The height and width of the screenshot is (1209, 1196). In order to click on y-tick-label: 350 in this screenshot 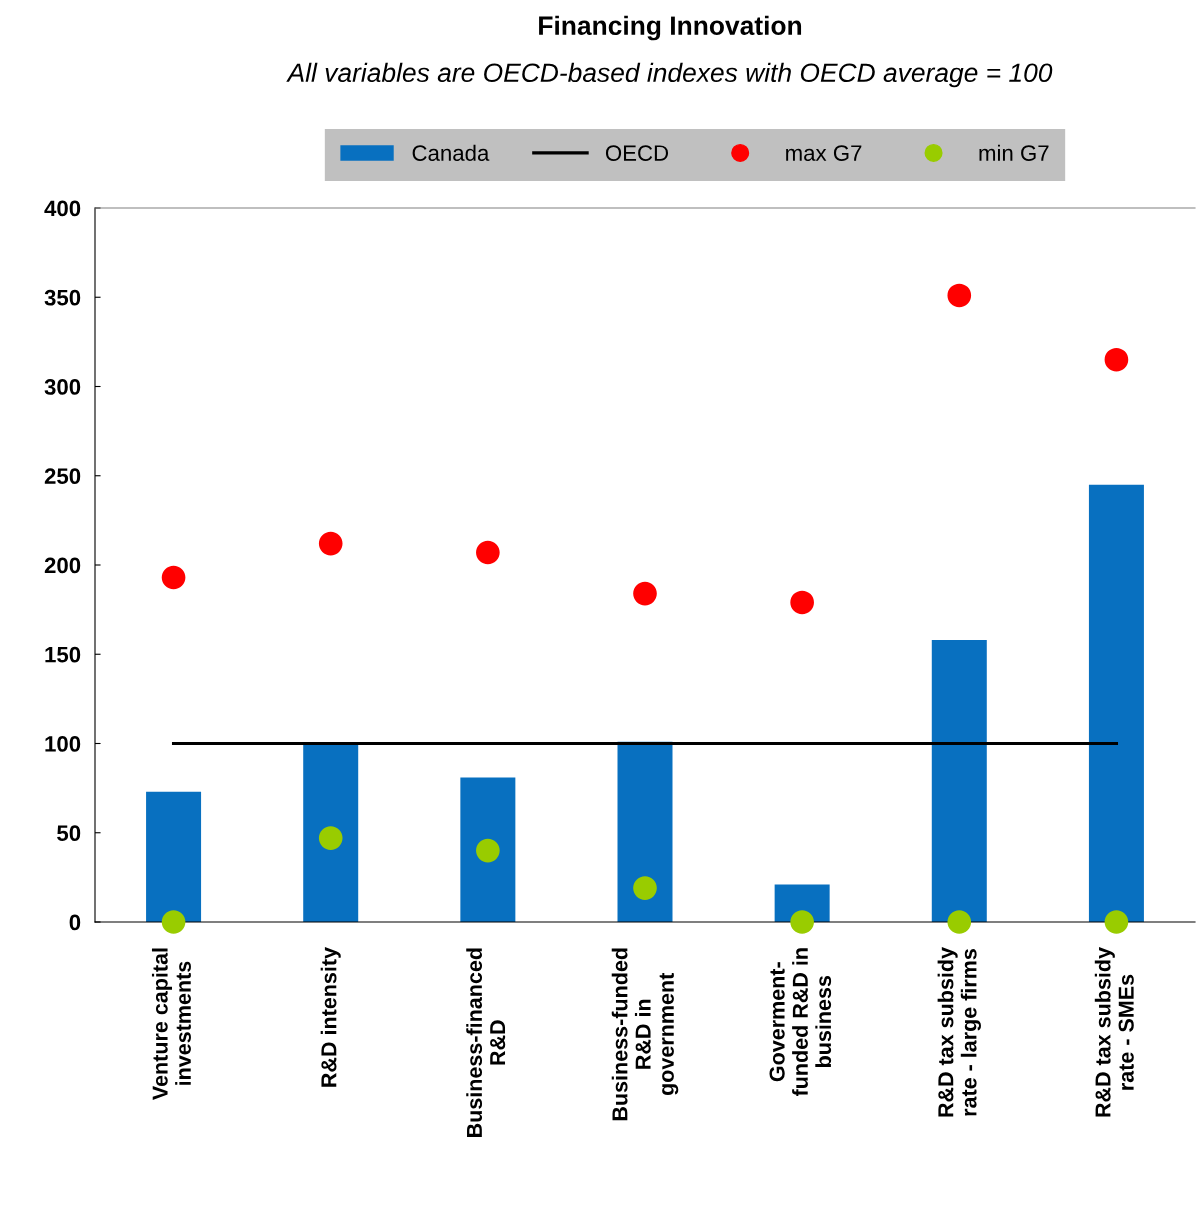, I will do `click(62, 297)`.